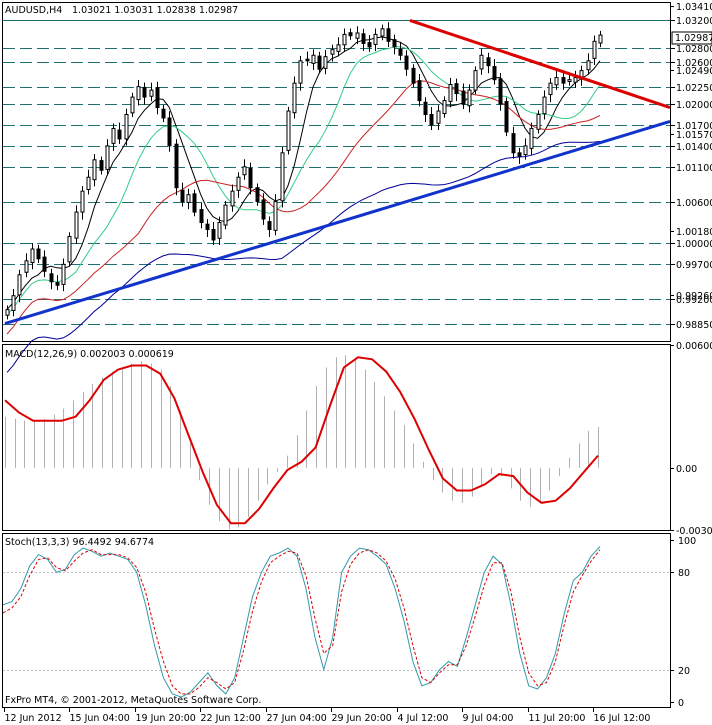  What do you see at coordinates (694, 88) in the screenshot?
I see `level-label: 1.02250` at bounding box center [694, 88].